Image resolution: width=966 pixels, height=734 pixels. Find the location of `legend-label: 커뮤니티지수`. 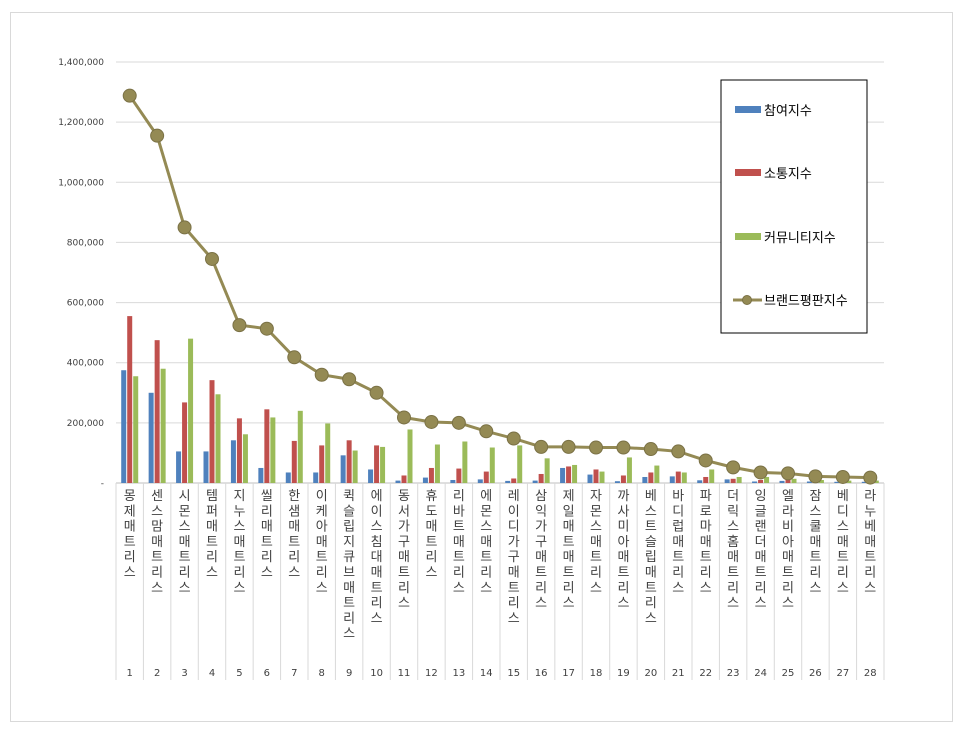

legend-label: 커뮤니티지수 is located at coordinates (800, 238).